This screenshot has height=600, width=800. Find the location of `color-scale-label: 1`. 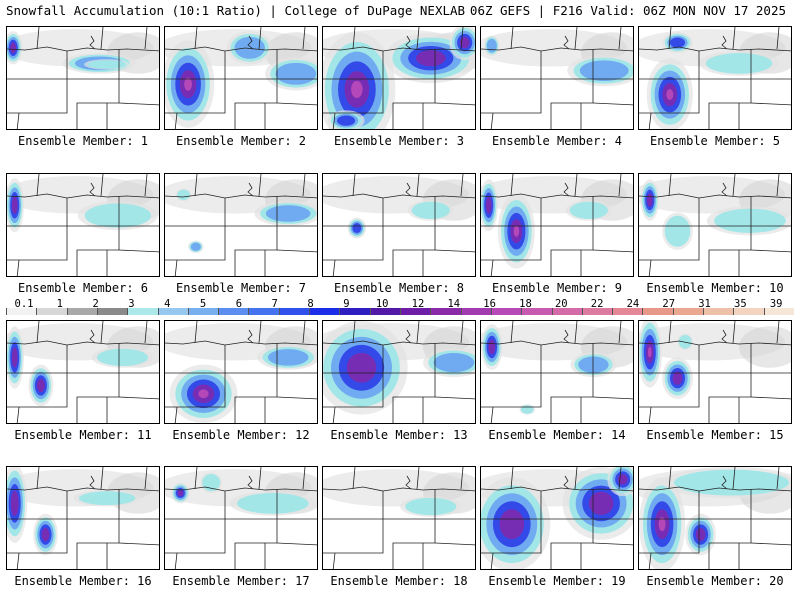

color-scale-label: 1 is located at coordinates (59, 304).